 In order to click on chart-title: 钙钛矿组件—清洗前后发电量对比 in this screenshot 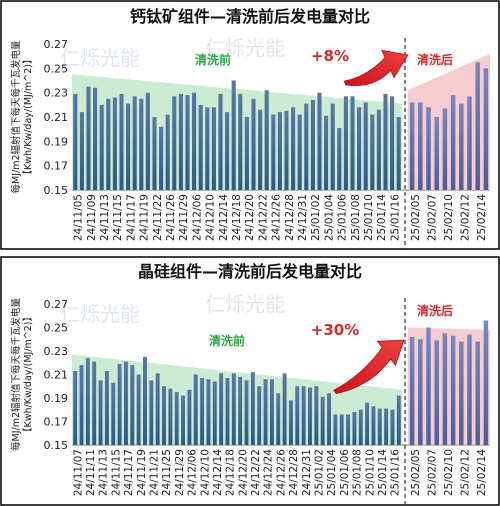, I will do `click(250, 16)`.